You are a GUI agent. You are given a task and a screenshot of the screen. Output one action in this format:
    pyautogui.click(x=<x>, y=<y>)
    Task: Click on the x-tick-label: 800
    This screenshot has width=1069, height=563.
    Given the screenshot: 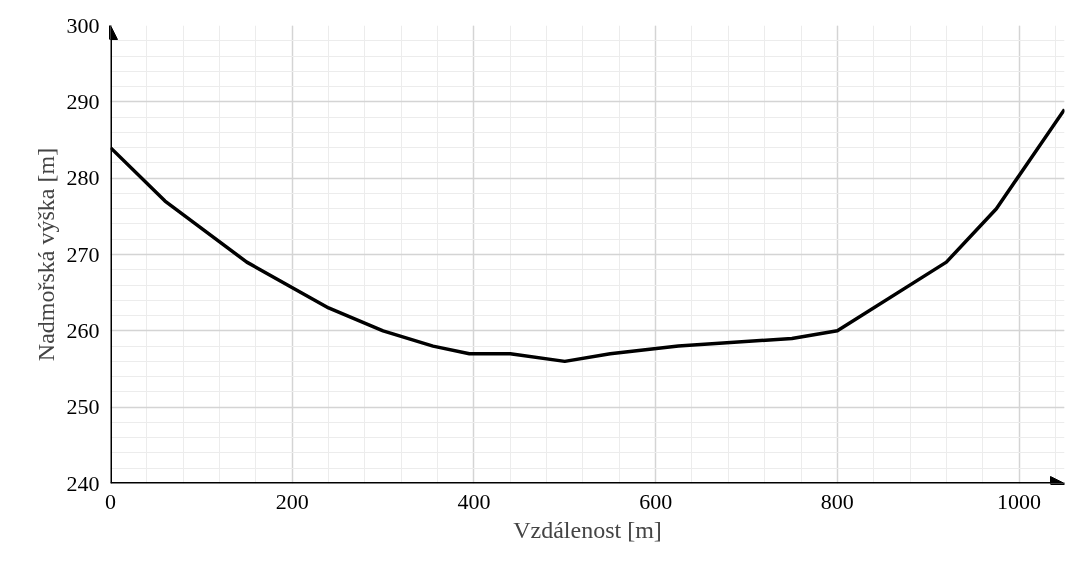 What is the action you would take?
    pyautogui.click(x=837, y=501)
    